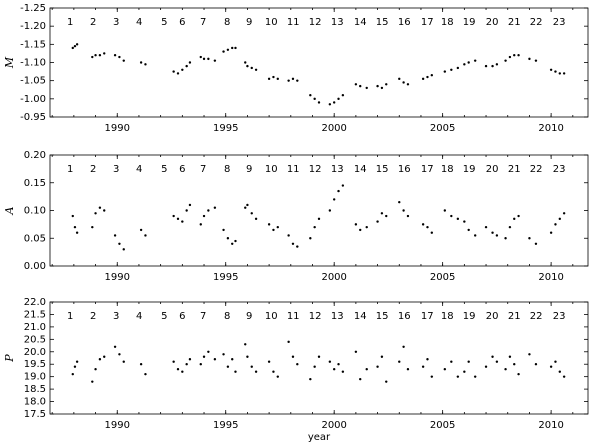 This screenshot has height=443, width=600. Describe the element at coordinates (442, 277) in the screenshot. I see `x-tick-label: 2005` at that location.